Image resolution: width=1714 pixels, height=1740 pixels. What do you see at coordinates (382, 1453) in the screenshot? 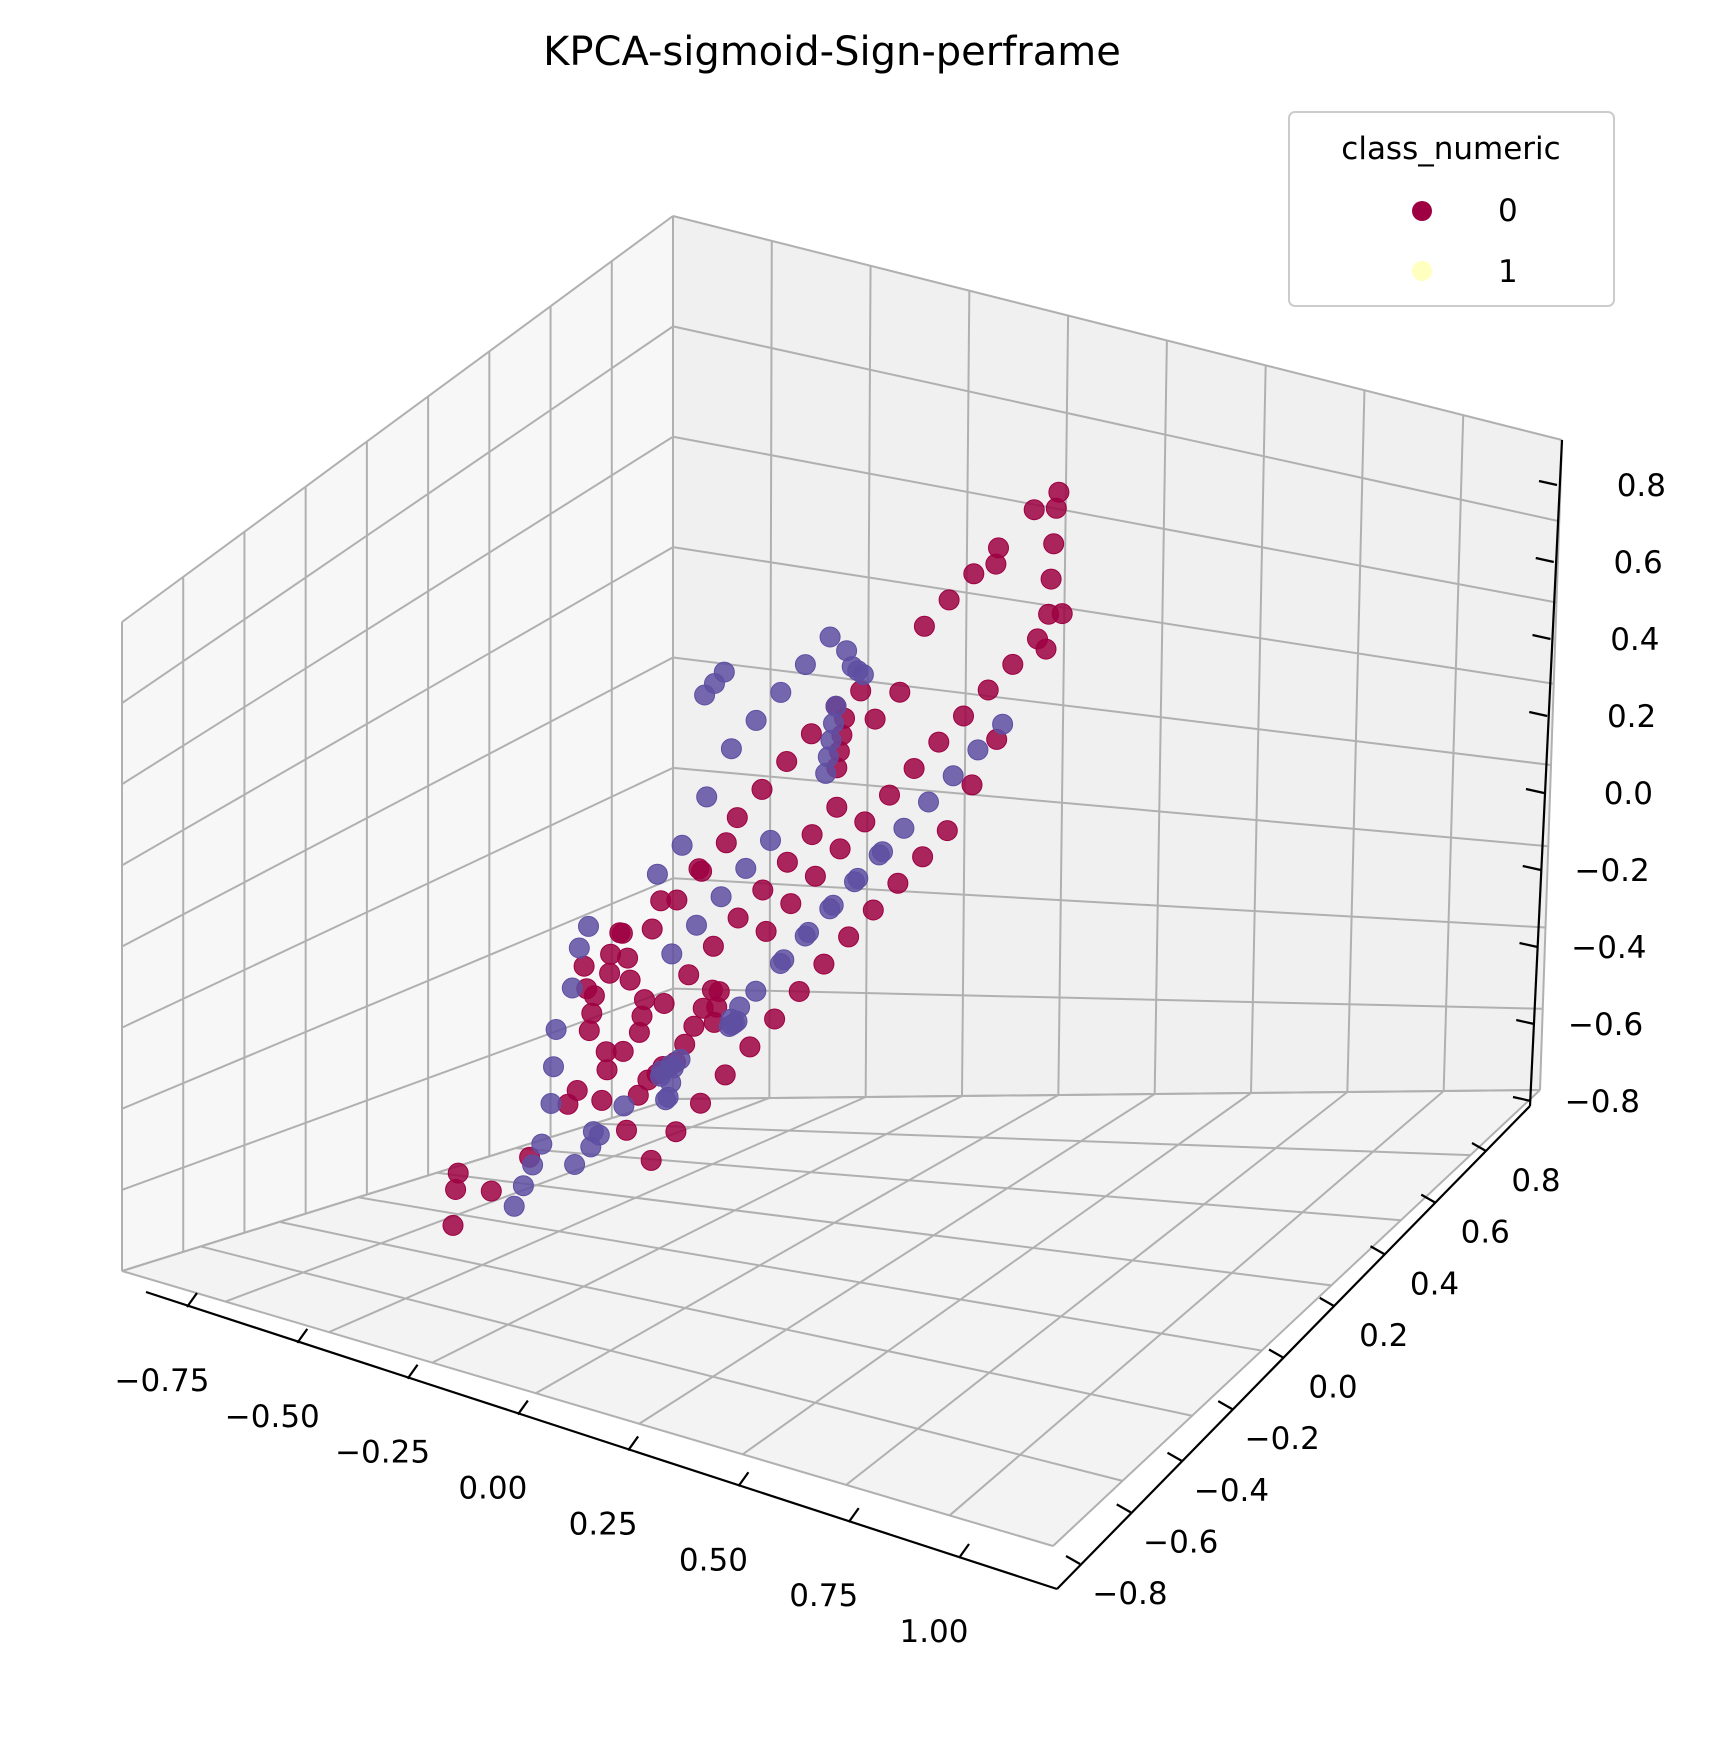
I see `x-tick-label: −0.25` at bounding box center [382, 1453].